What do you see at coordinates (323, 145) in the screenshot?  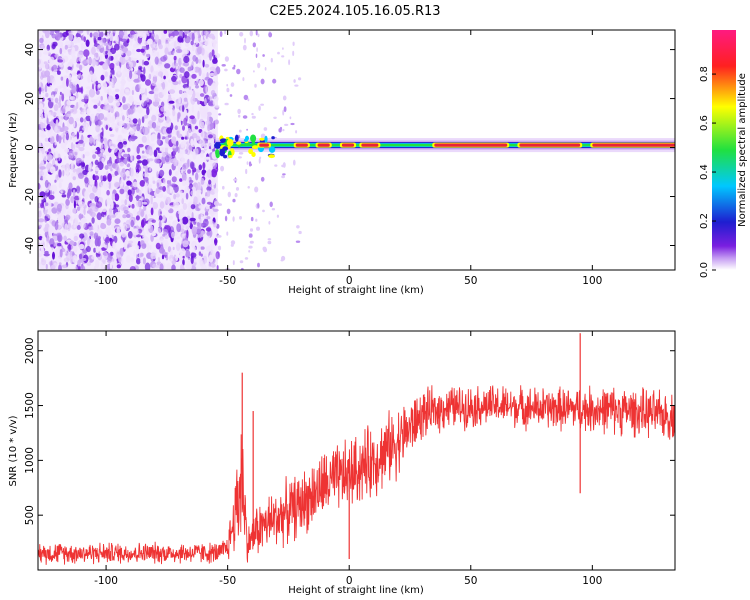 I see `ridge-core` at bounding box center [323, 145].